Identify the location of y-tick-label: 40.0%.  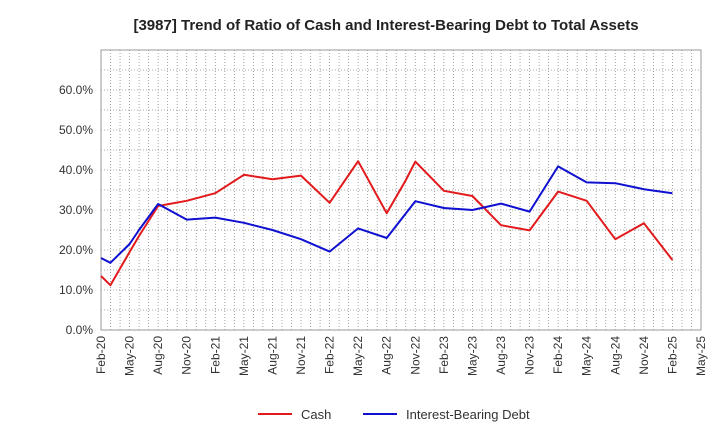
(76, 170).